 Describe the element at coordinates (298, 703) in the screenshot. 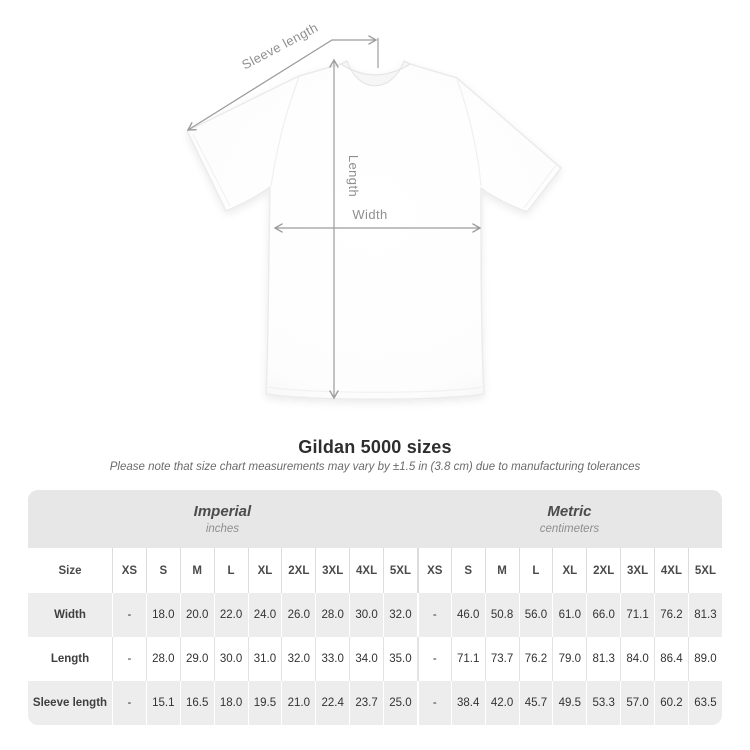

I see `measurement-cell: 21.0` at that location.